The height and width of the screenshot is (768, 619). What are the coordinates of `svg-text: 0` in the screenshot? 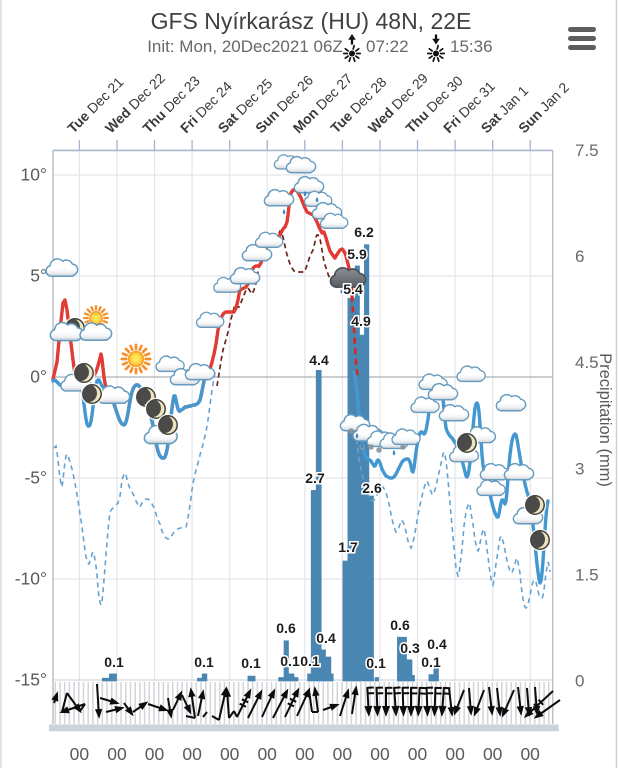 It's located at (579, 681).